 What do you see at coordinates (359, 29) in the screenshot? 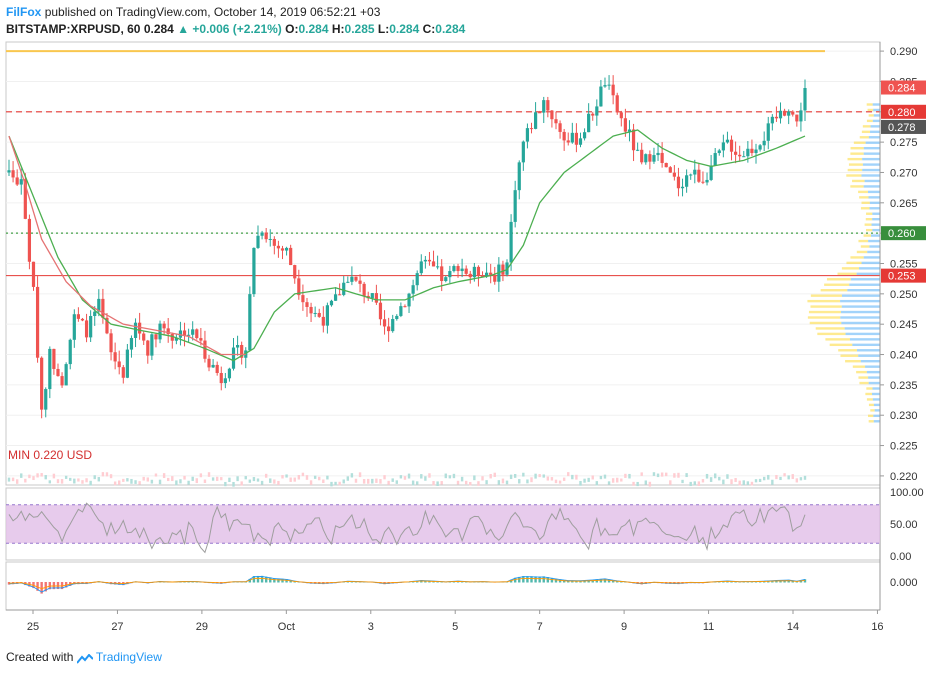
I see `high-value: 0.285` at bounding box center [359, 29].